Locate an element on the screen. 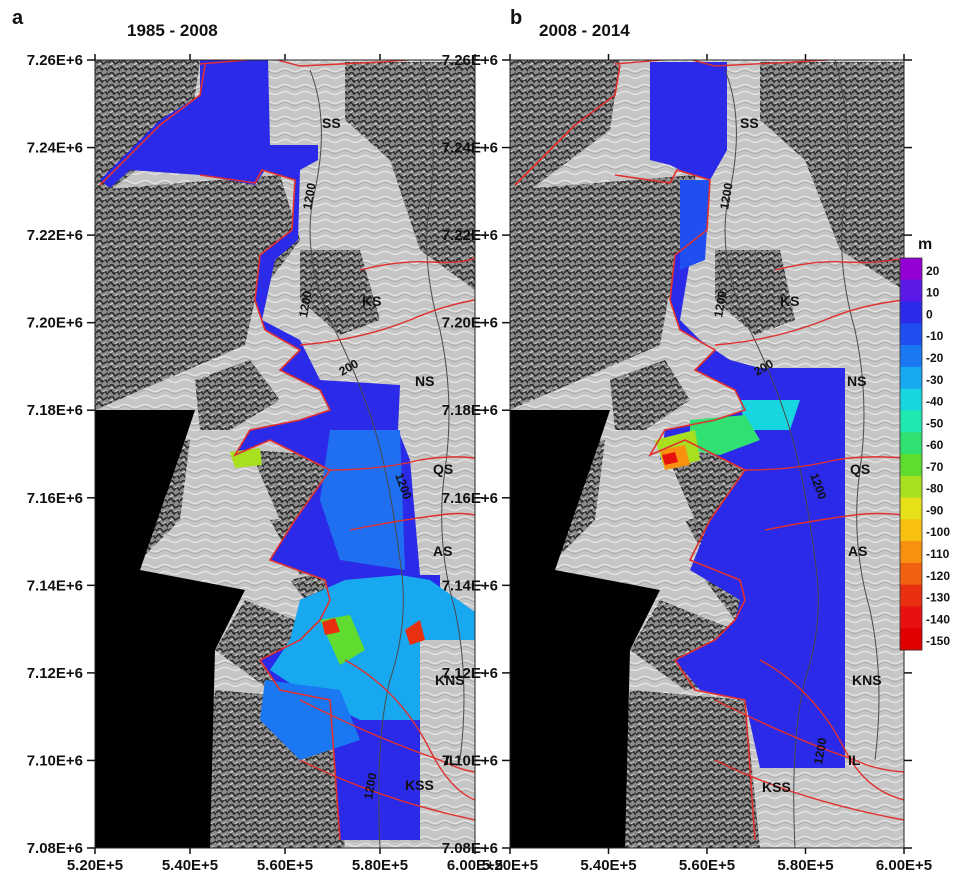 This screenshot has height=879, width=959. glacier-label: IL is located at coordinates (451, 760).